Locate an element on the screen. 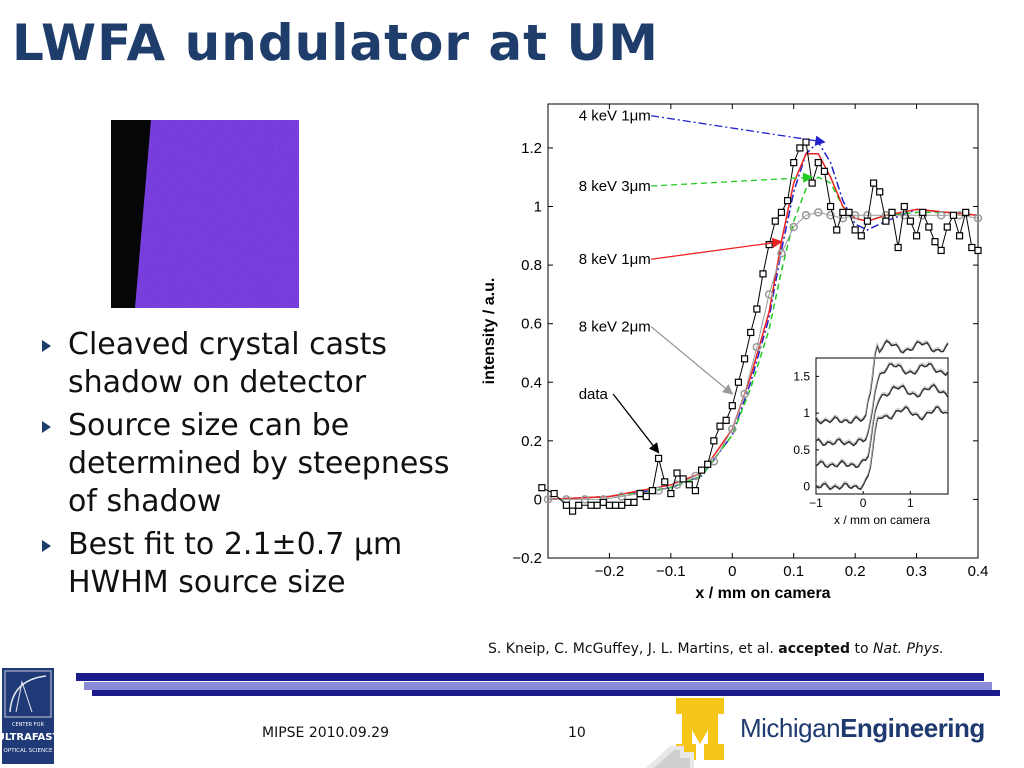  inset-x-tick-label: 0 is located at coordinates (863, 503).